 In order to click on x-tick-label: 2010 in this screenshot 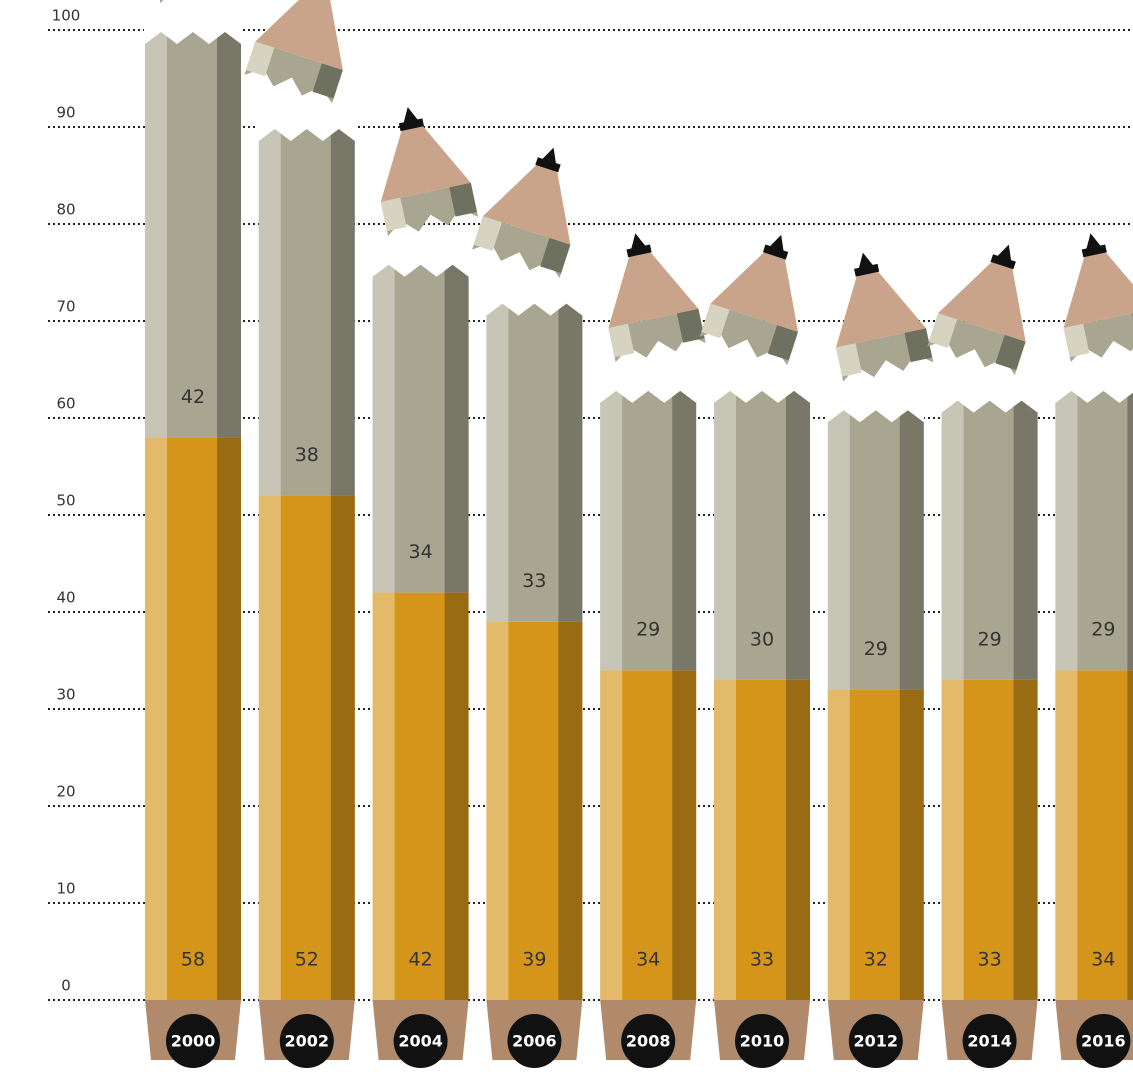, I will do `click(762, 1041)`.